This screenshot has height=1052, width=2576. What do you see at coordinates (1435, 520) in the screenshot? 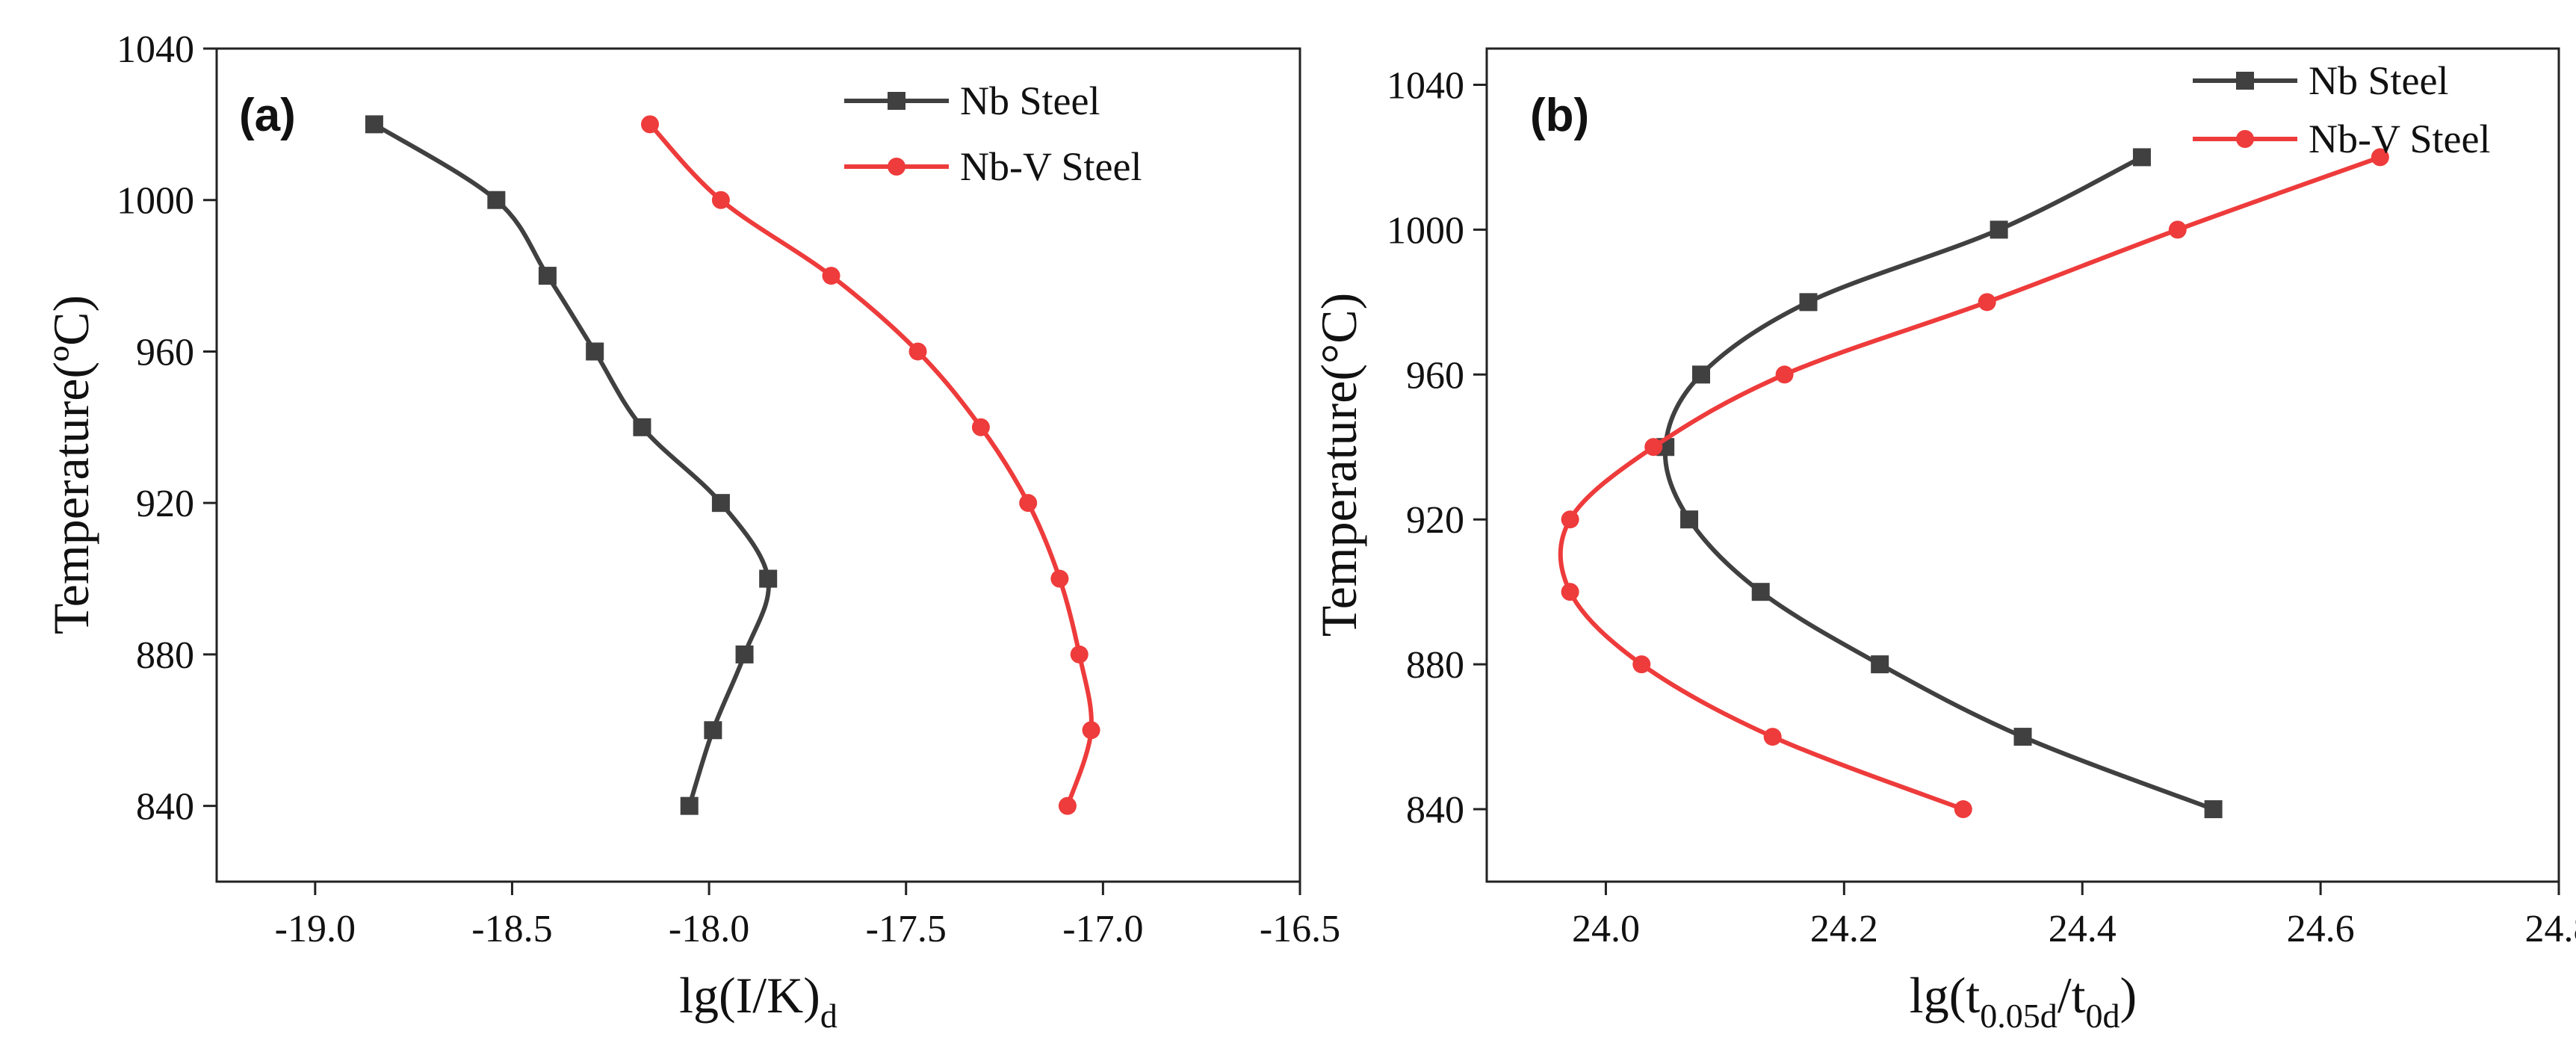
I see `y-tick-label-b-920: 920` at bounding box center [1435, 520].